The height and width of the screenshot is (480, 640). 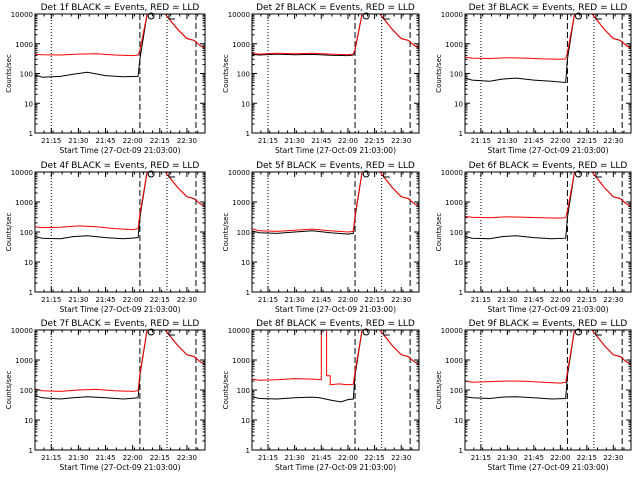 I want to click on chart-title: Det 6f BLACK = Events, RED = LLD, so click(x=548, y=166).